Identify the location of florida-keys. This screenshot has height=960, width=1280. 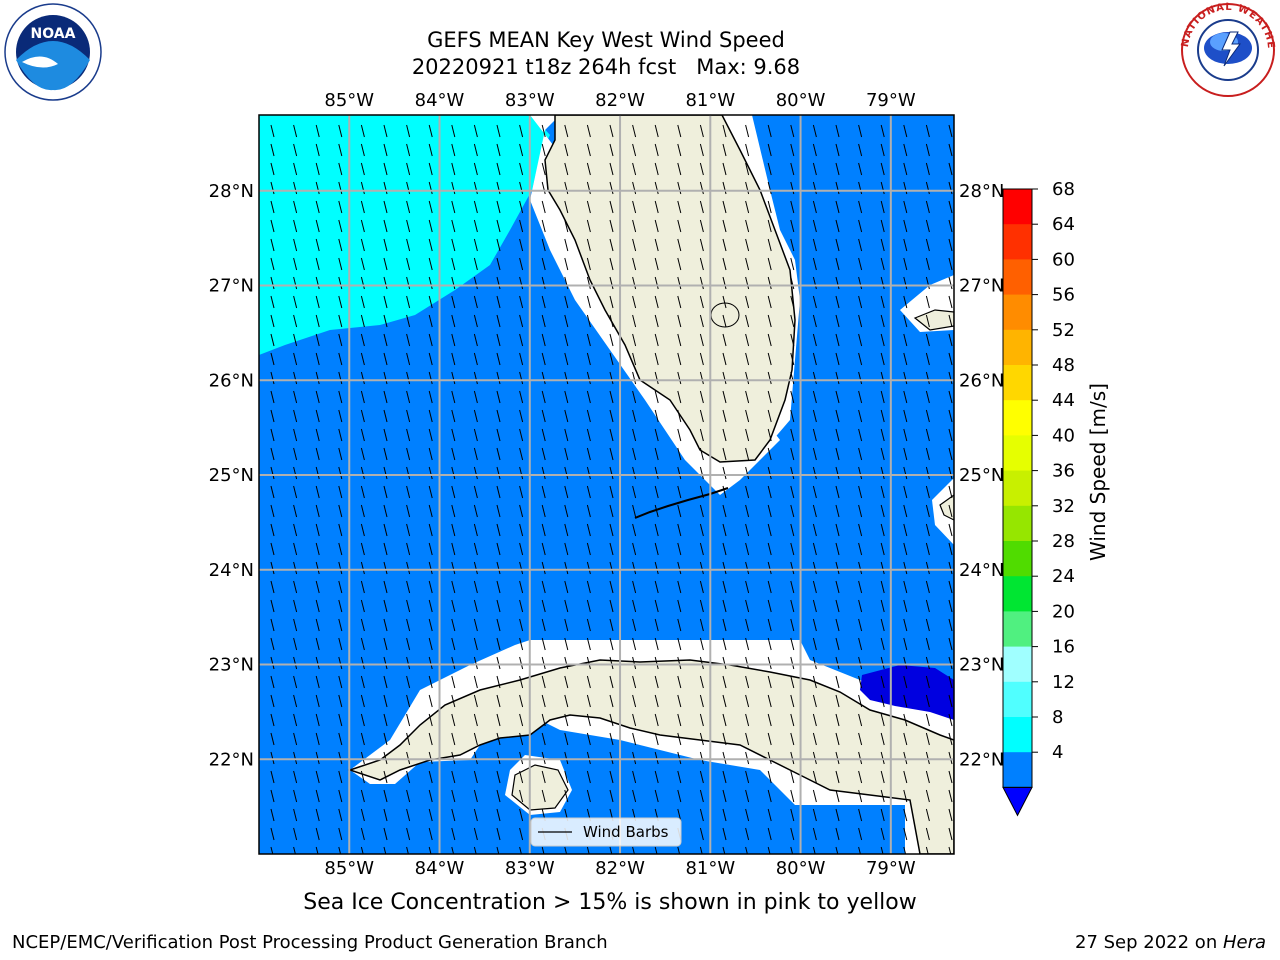
(681, 503).